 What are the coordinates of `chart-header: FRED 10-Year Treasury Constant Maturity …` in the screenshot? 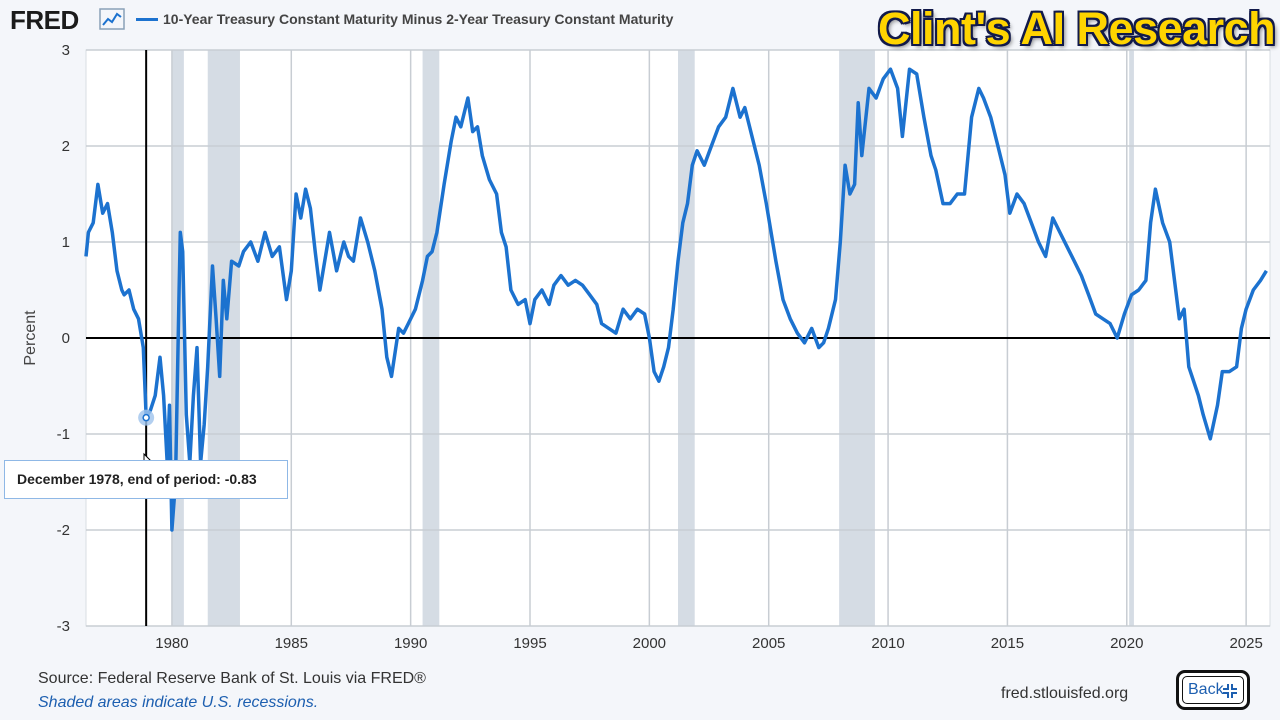 It's located at (640, 27).